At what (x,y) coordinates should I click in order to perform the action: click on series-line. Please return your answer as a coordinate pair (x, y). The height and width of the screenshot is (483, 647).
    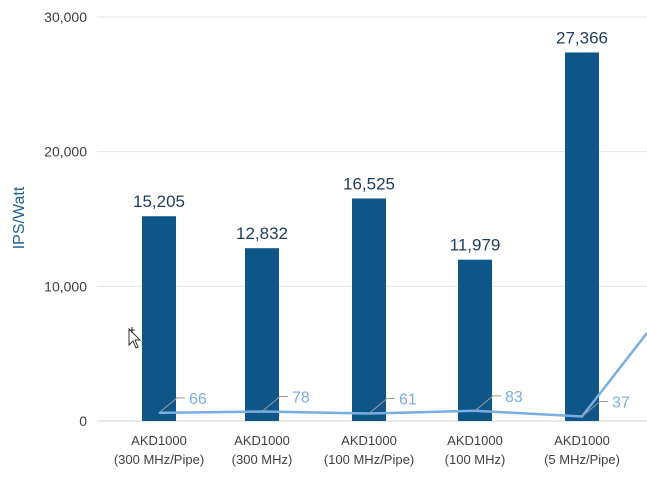
    Looking at the image, I should click on (402, 375).